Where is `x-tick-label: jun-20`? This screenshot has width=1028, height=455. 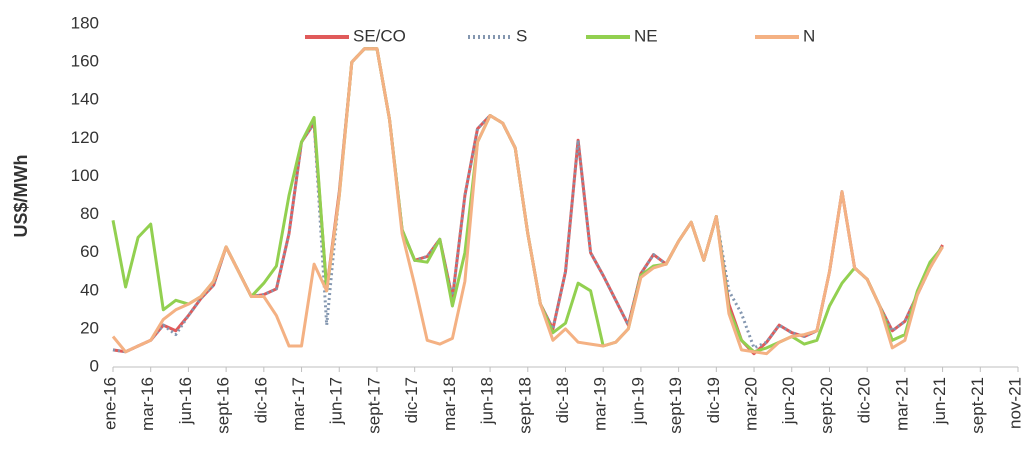
x-tick-label: jun-20 is located at coordinates (788, 401).